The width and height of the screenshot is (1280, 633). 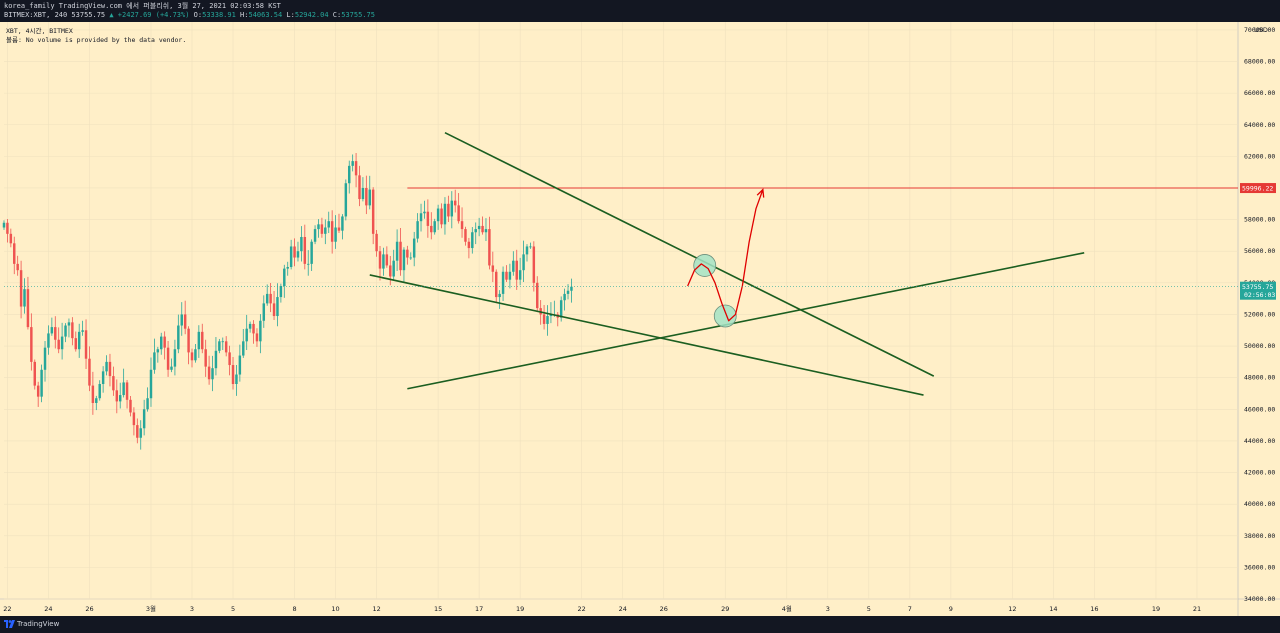 What do you see at coordinates (910, 609) in the screenshot?
I see `x-tick-label: 7` at bounding box center [910, 609].